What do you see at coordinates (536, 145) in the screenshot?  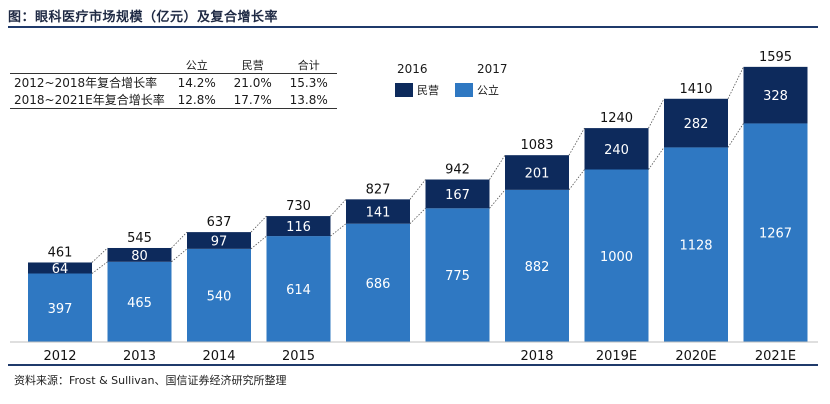 I see `data-label-total: 1083` at bounding box center [536, 145].